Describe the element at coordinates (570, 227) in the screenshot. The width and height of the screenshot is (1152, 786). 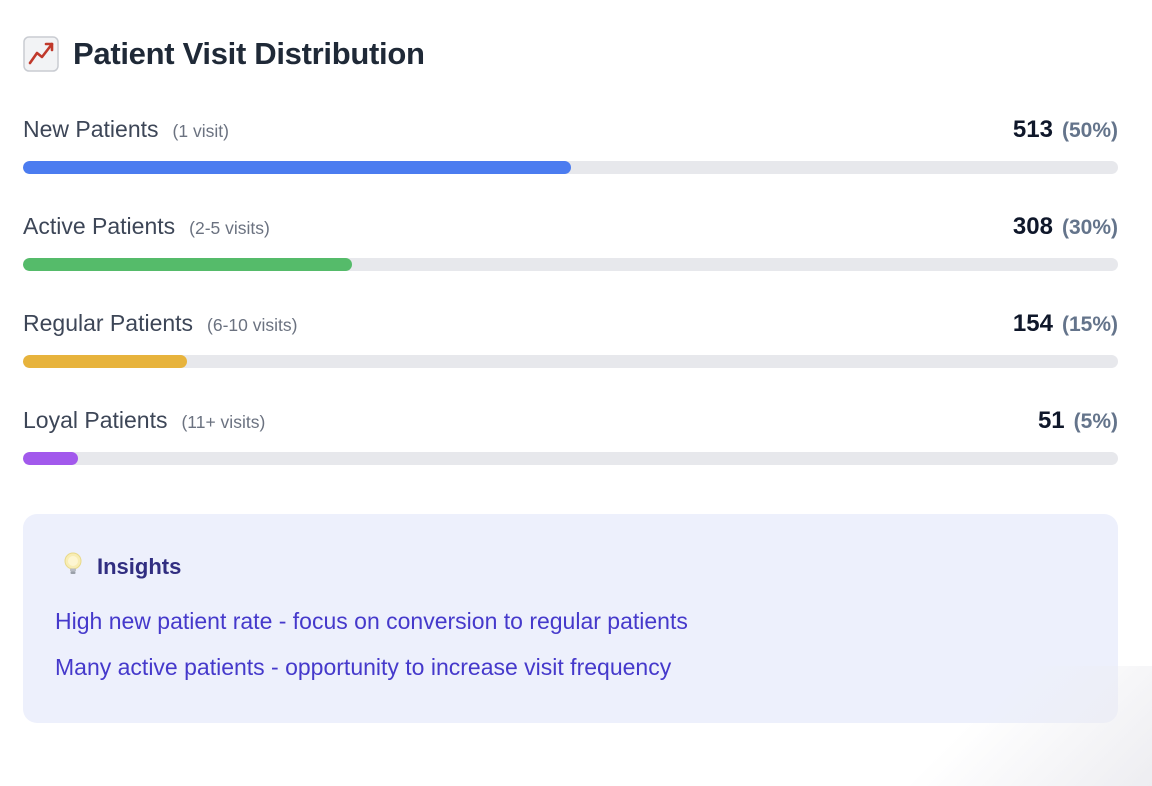
I see `distribution-row-header: Active Patients (2-5 visits) 308 (30%)` at that location.